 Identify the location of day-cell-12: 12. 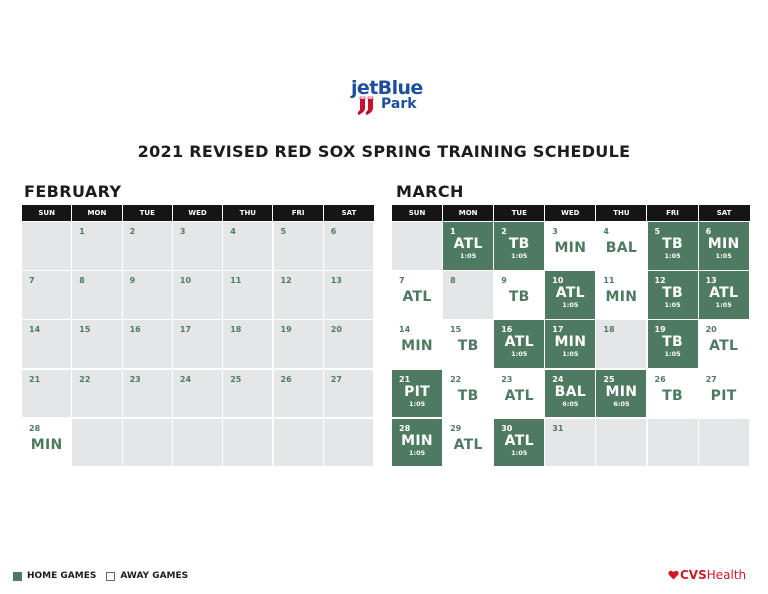
(298, 295).